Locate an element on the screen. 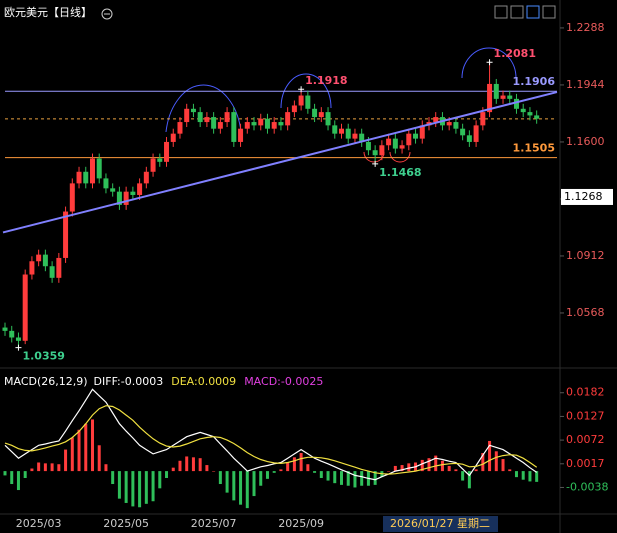 The height and width of the screenshot is (533, 617). cursor-price-box is located at coordinates (587, 196).